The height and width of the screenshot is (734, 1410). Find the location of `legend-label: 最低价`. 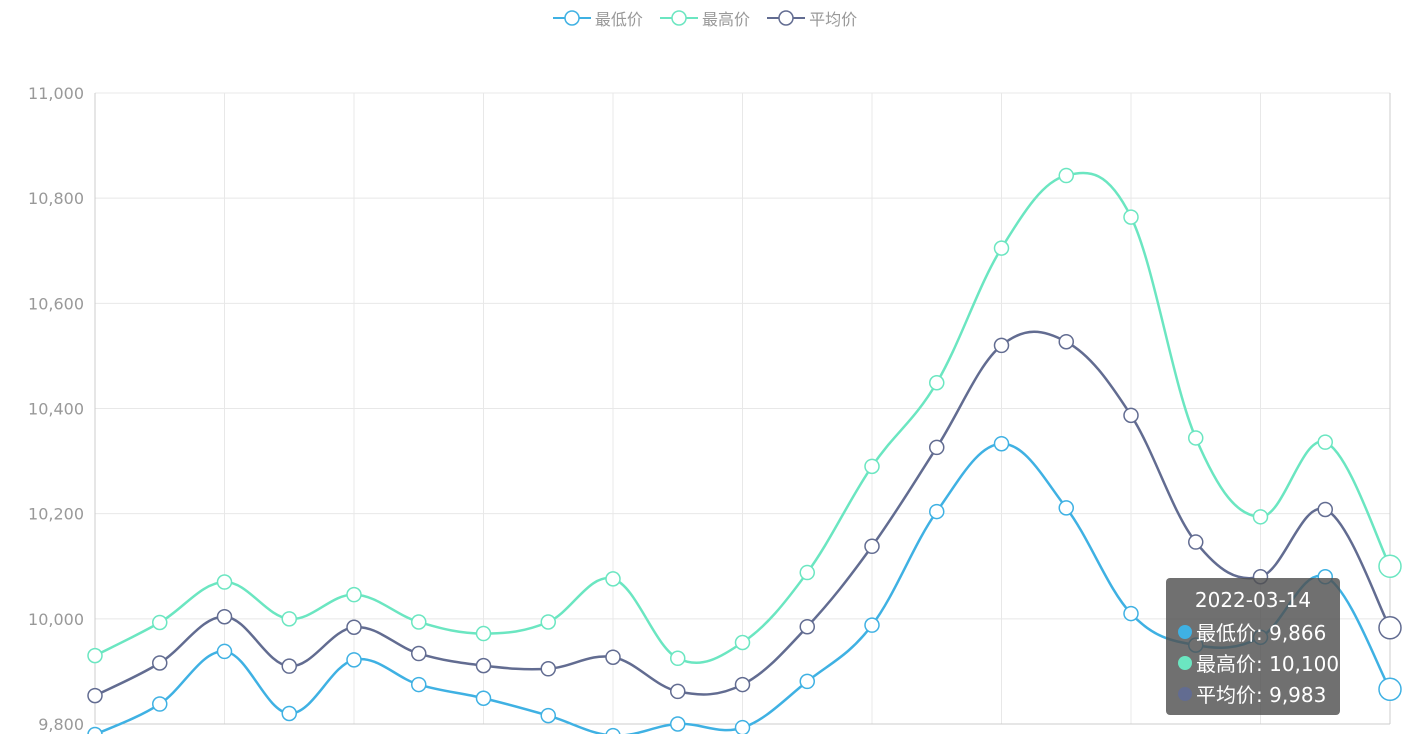

legend-label: 最低价 is located at coordinates (618, 19).